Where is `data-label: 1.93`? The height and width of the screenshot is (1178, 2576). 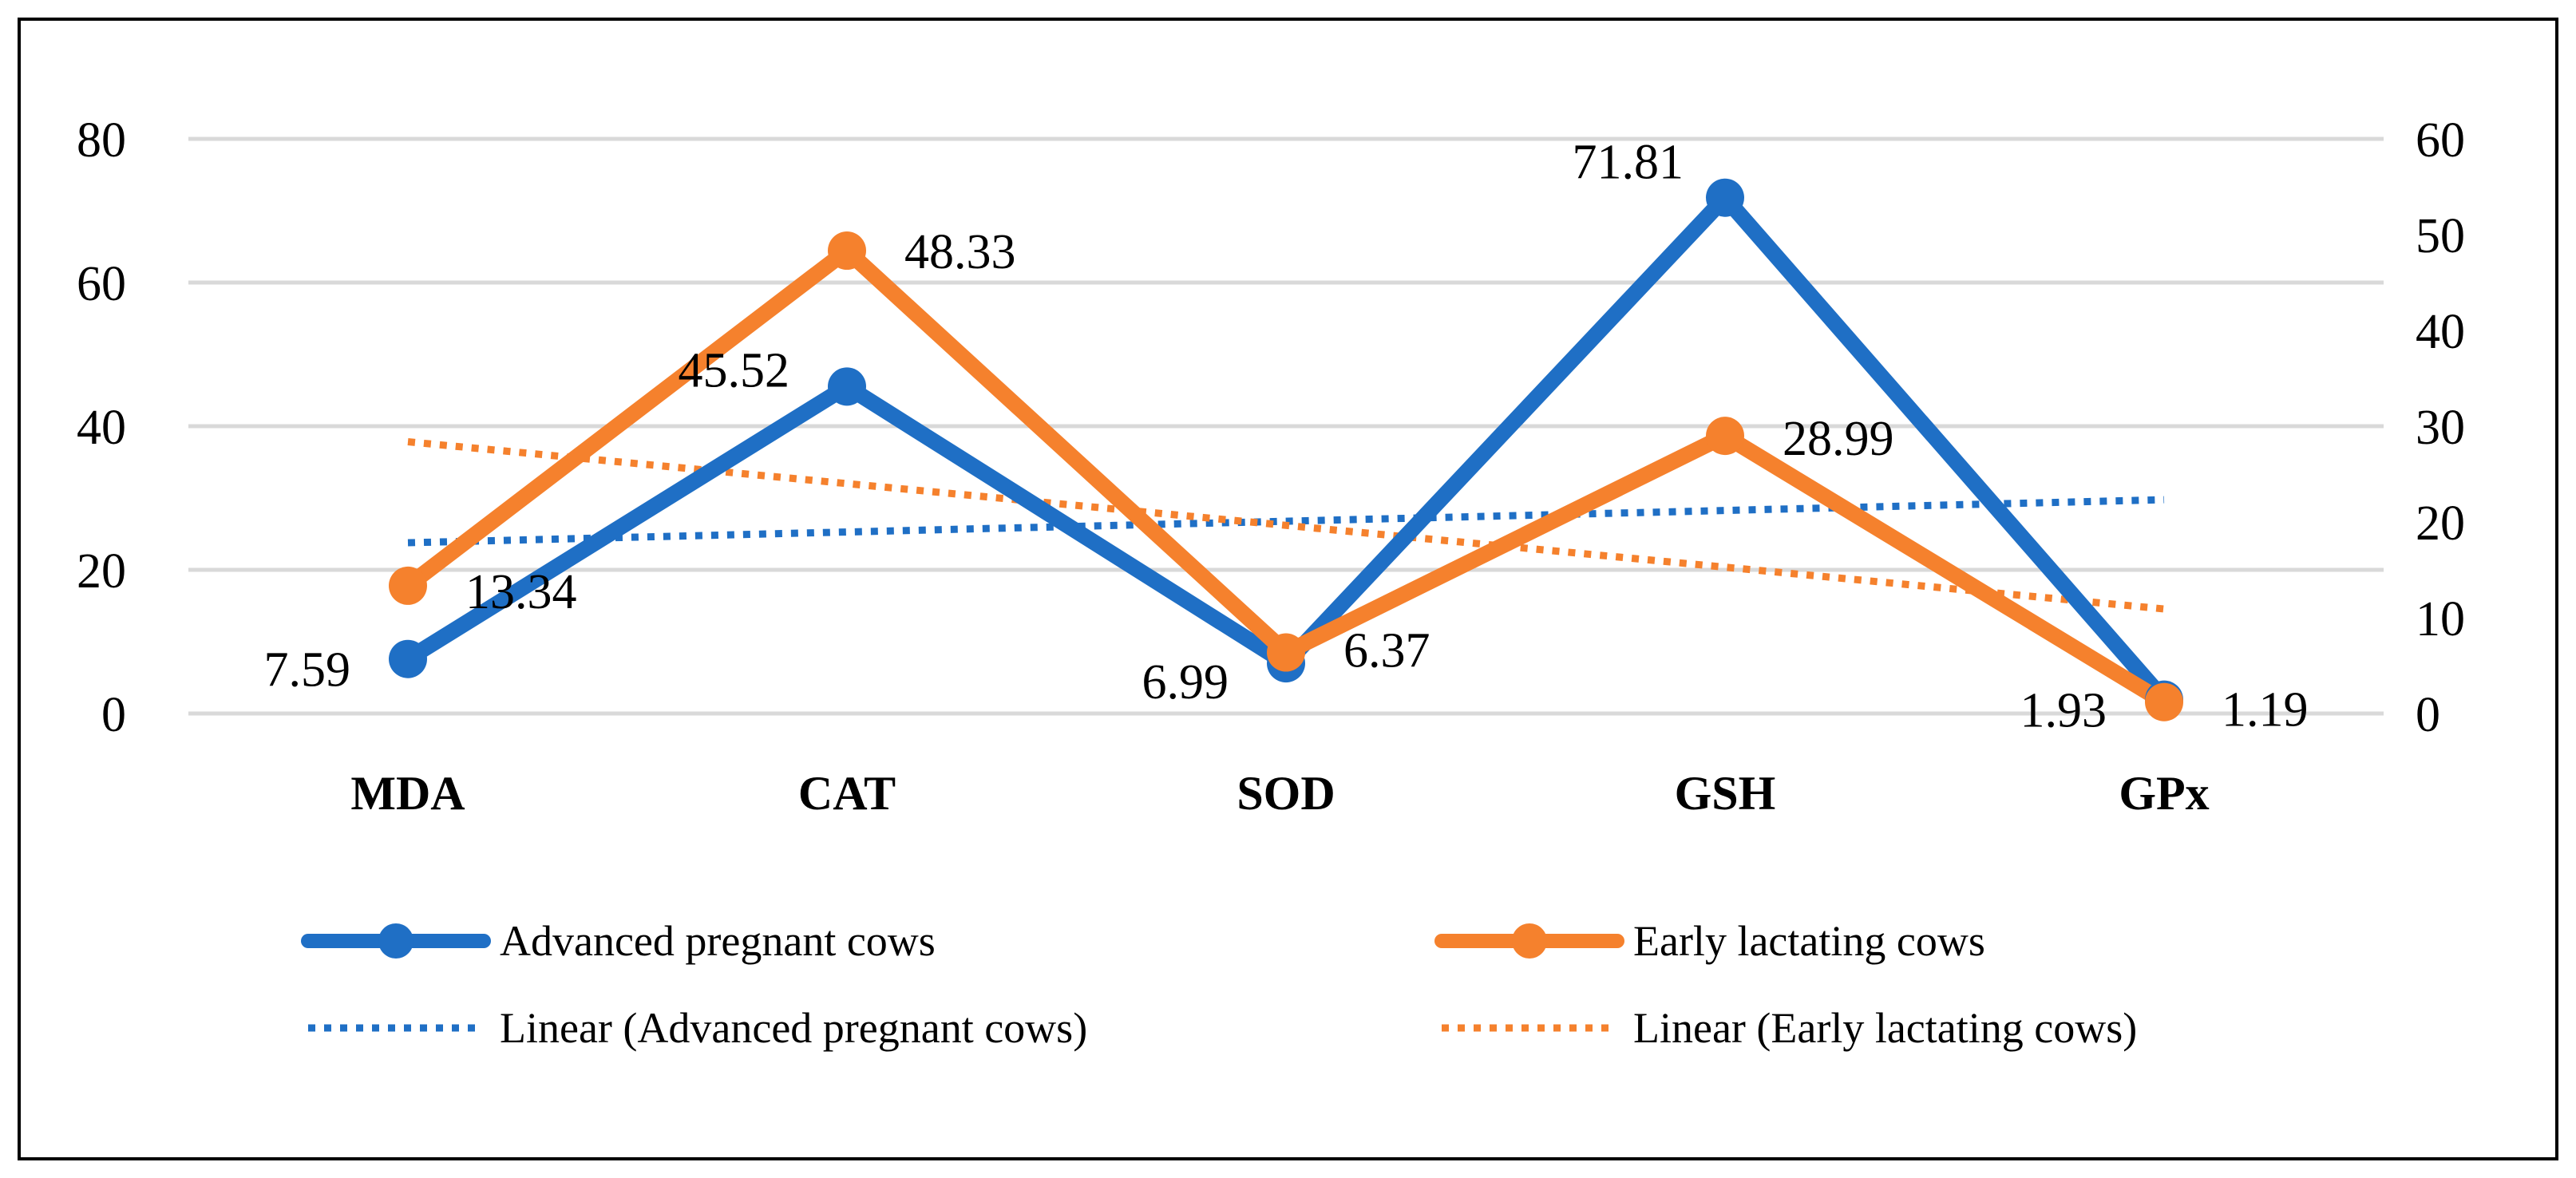 data-label: 1.93 is located at coordinates (2064, 711).